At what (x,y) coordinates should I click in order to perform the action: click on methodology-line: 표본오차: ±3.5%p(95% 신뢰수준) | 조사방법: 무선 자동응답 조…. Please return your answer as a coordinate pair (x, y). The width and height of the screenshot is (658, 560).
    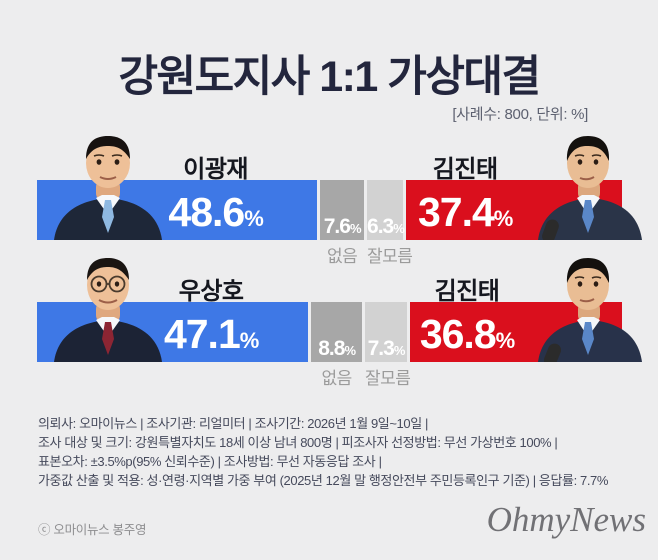
    Looking at the image, I should click on (210, 461).